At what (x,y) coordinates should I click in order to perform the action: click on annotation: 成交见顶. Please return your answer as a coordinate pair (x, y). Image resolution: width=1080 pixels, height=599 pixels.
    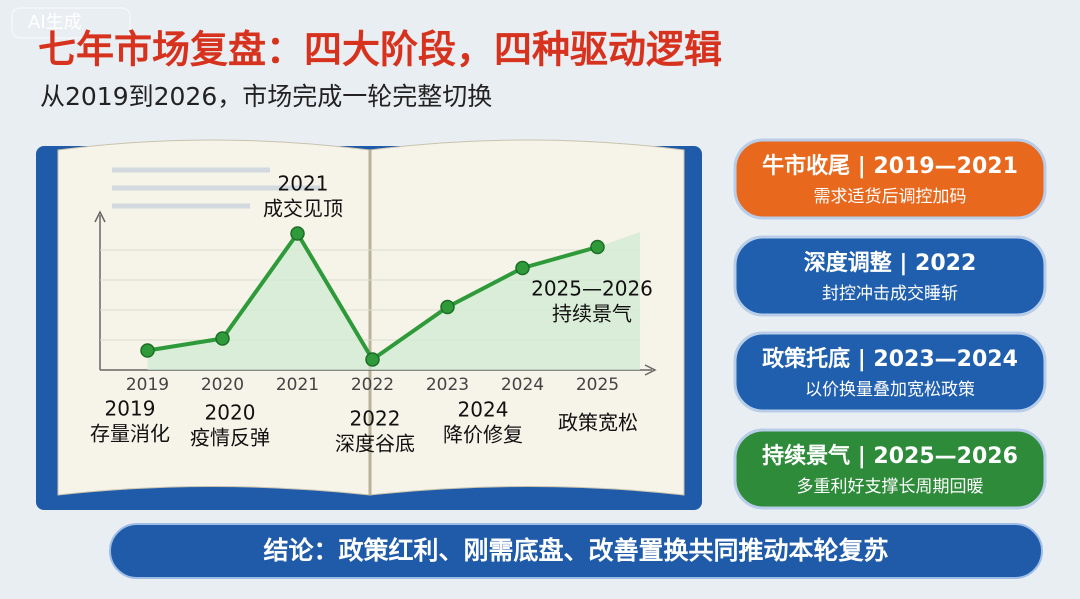
    Looking at the image, I should click on (303, 209).